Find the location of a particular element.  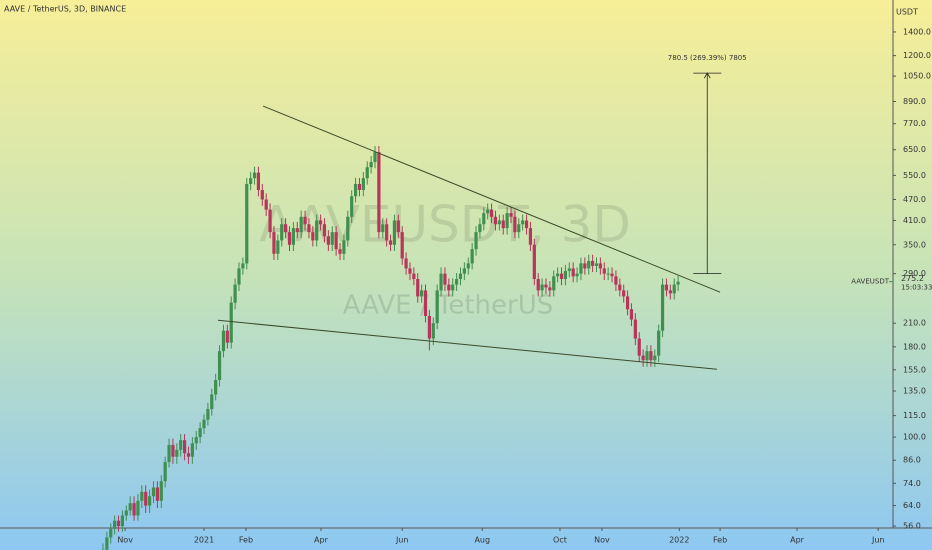

y-tick-label: 650.0 is located at coordinates (914, 149).